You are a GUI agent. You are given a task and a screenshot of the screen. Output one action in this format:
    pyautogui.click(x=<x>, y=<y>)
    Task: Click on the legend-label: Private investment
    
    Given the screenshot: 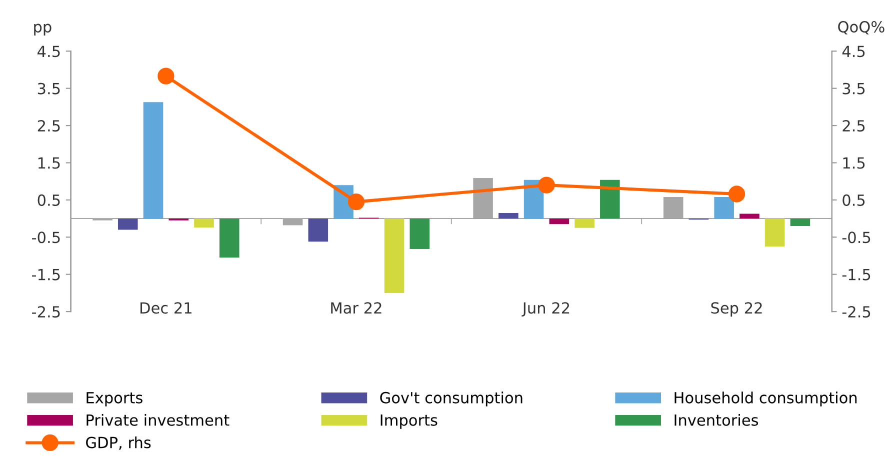 What is the action you would take?
    pyautogui.click(x=158, y=420)
    